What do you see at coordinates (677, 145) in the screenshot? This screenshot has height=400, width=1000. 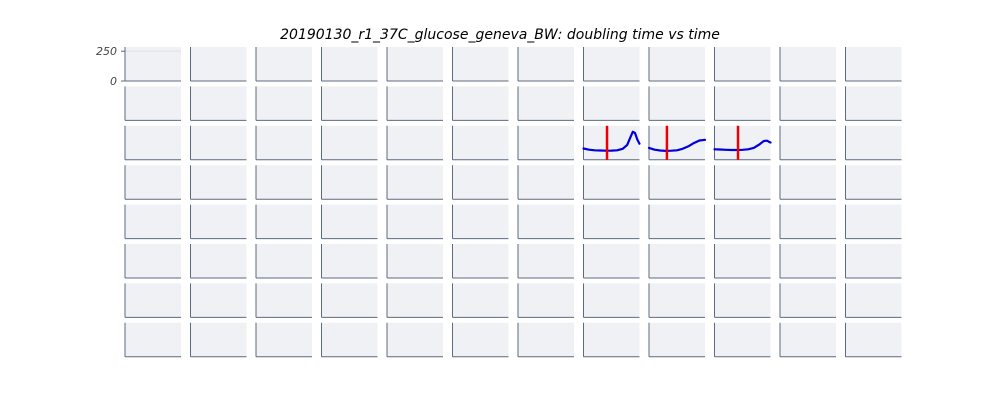 I see `doubling-time-line` at bounding box center [677, 145].